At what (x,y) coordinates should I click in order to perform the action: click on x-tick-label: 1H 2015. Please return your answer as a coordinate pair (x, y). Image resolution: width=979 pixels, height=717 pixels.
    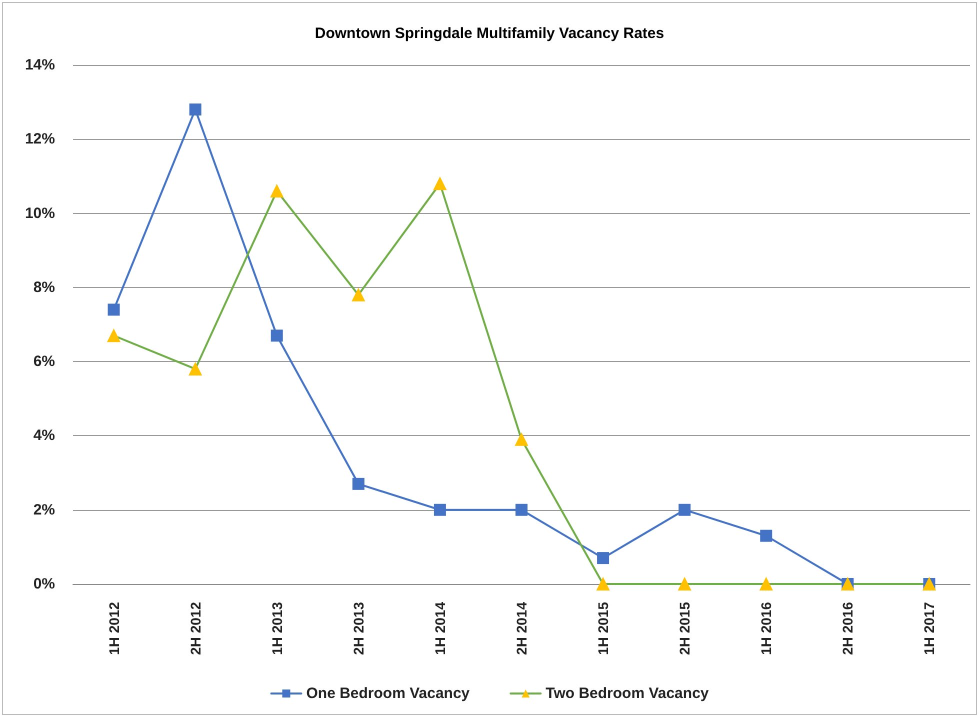
    Looking at the image, I should click on (603, 628).